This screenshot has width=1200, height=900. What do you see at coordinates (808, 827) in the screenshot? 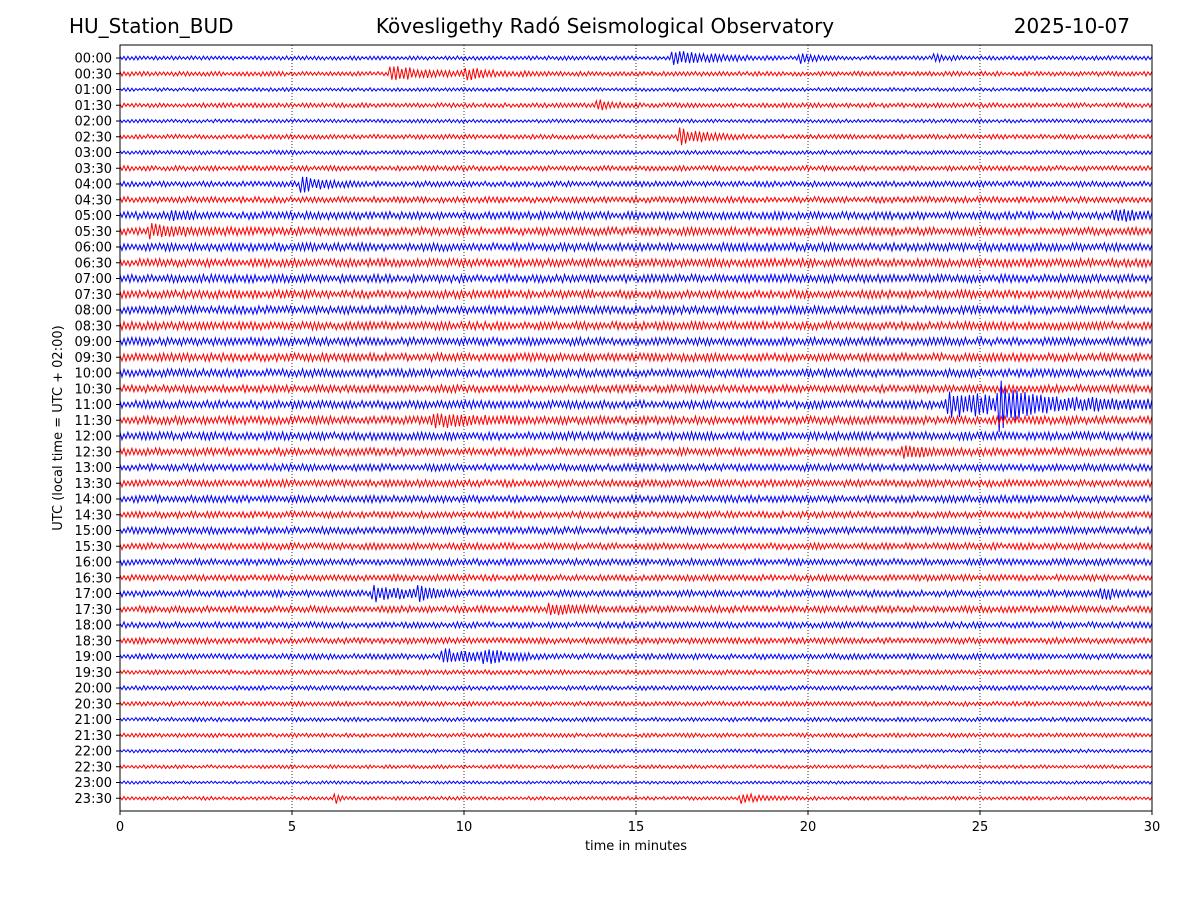
I see `x-tick-label: 20` at bounding box center [808, 827].